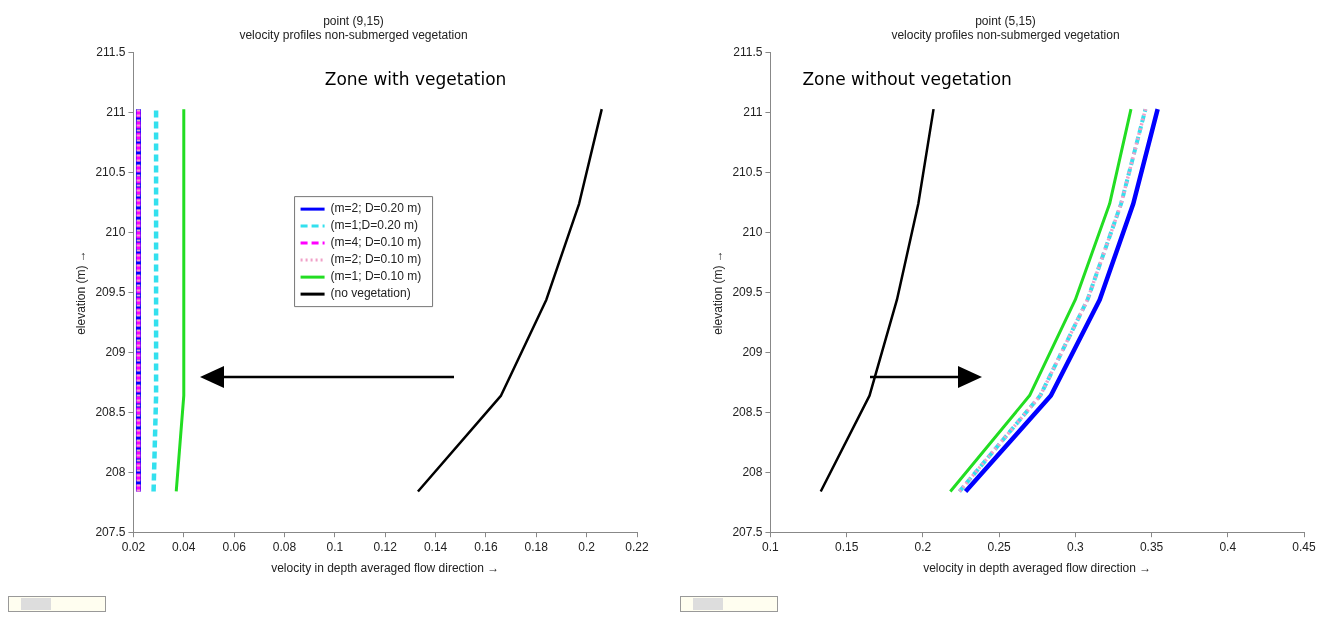 Image resolution: width=1334 pixels, height=619 pixels. What do you see at coordinates (133, 546) in the screenshot?
I see `x-tick-label: 0.02` at bounding box center [133, 546].